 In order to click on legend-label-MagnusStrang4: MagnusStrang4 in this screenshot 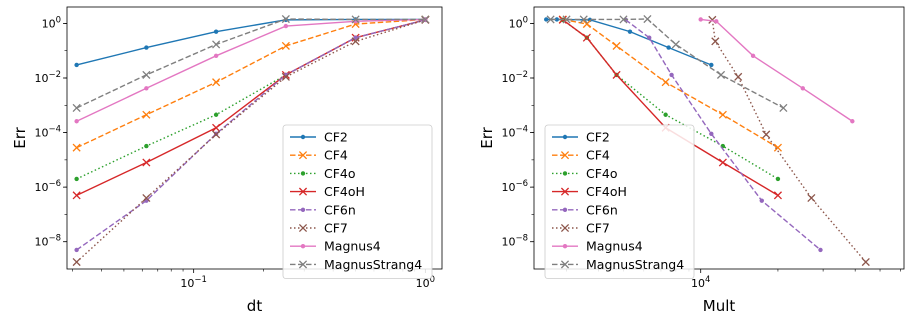, I will do `click(373, 264)`.